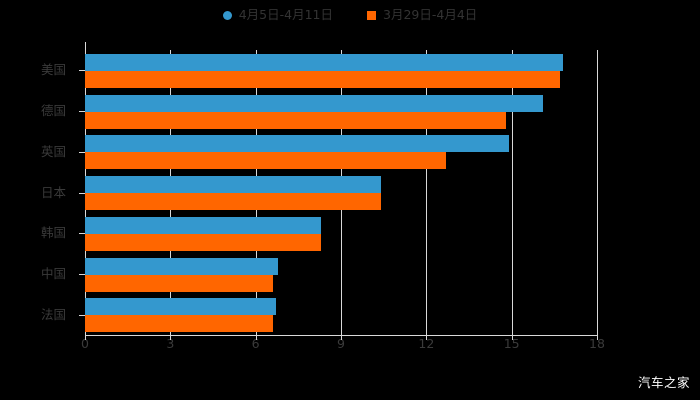 The image size is (700, 400). What do you see at coordinates (285, 14) in the screenshot?
I see `legend-label-series-1: 4月5日-4月11日` at bounding box center [285, 14].